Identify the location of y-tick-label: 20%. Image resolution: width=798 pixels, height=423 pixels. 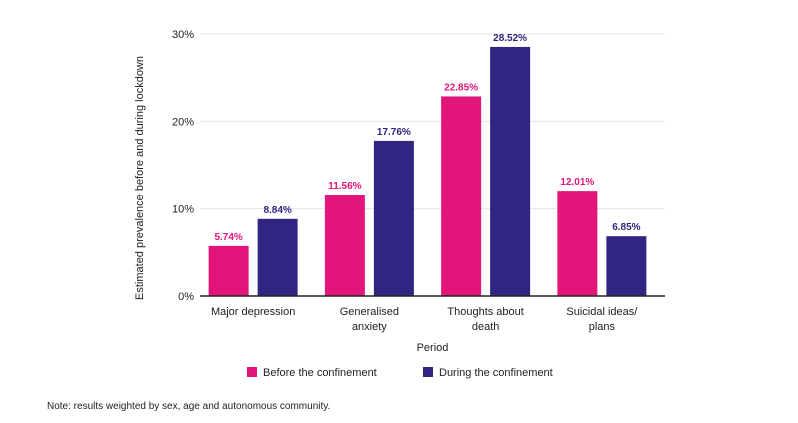
(183, 122).